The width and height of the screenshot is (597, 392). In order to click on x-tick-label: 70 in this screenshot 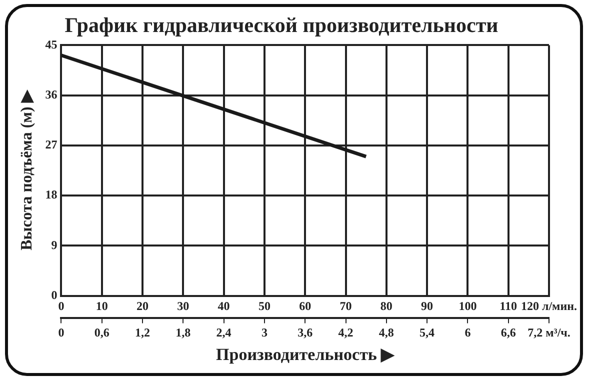, I will do `click(346, 306)`.